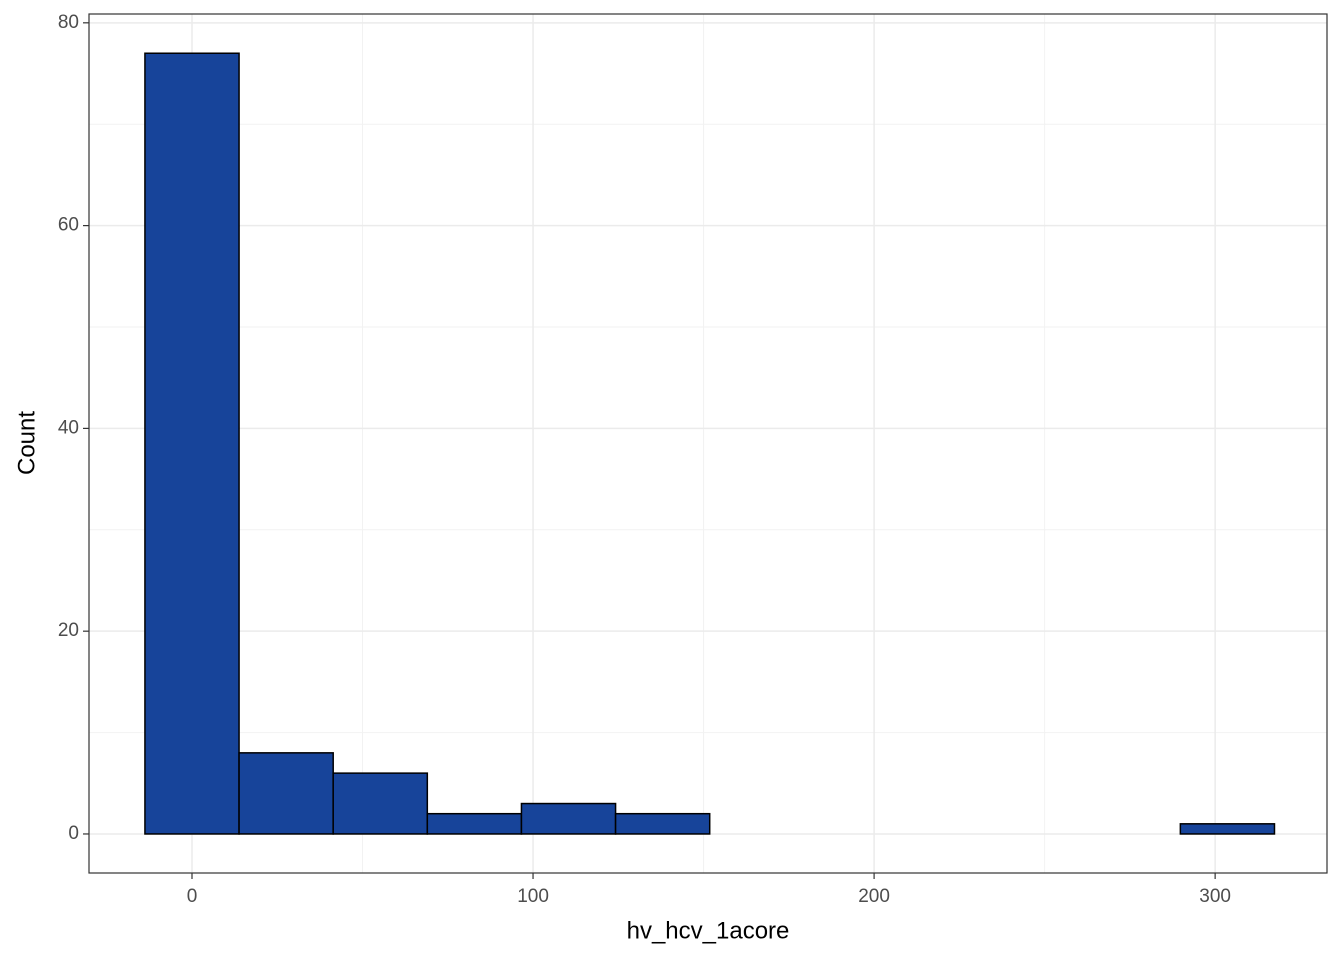 This screenshot has height=960, width=1344. What do you see at coordinates (68, 22) in the screenshot?
I see `y-tick-label: 80` at bounding box center [68, 22].